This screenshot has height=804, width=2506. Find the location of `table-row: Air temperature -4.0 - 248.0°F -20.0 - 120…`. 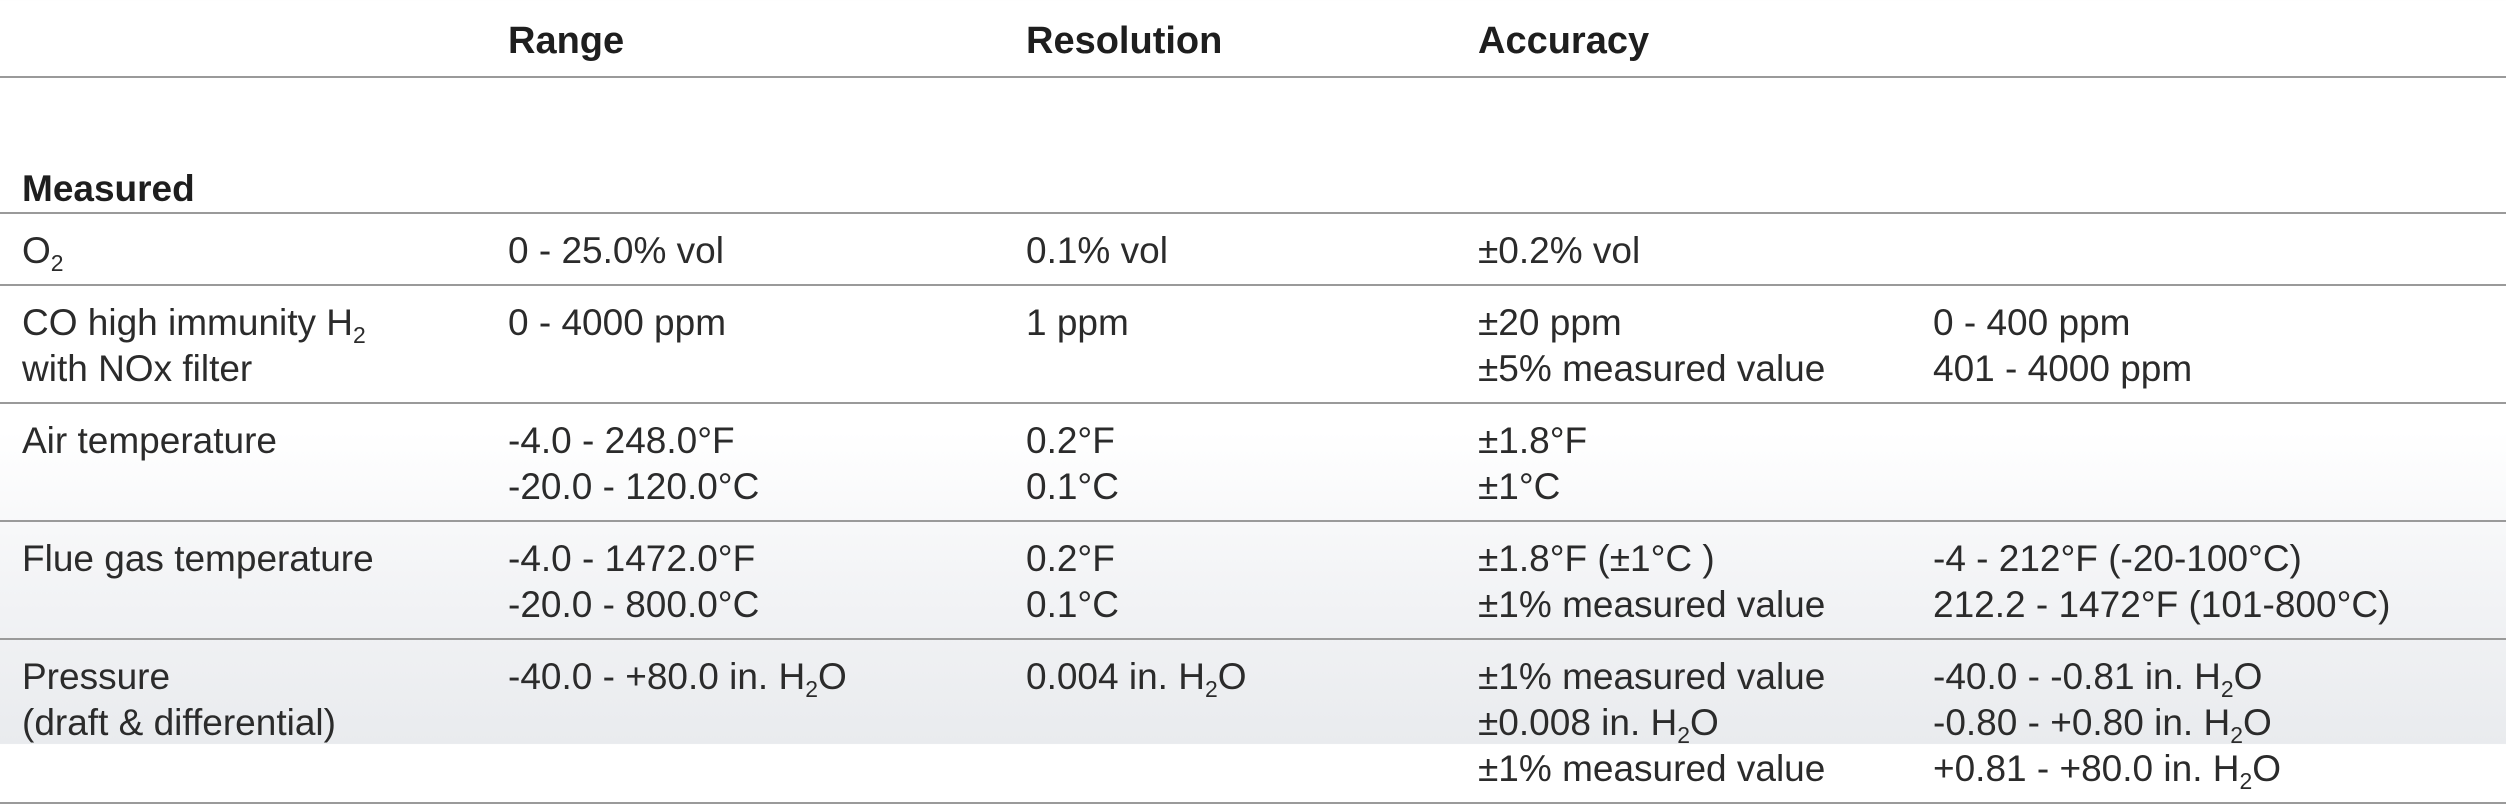

table-row: Air temperature -4.0 - 248.0°F -20.0 - 120… is located at coordinates (1253, 462).